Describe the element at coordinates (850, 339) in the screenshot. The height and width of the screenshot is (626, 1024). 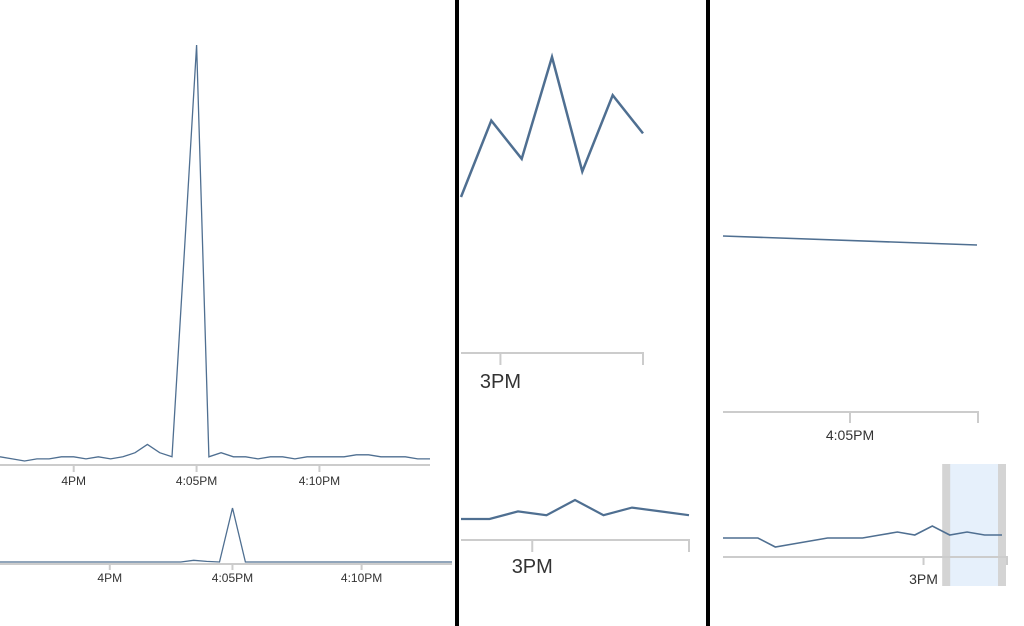
I see `panel-top-right: 4:05PM` at that location.